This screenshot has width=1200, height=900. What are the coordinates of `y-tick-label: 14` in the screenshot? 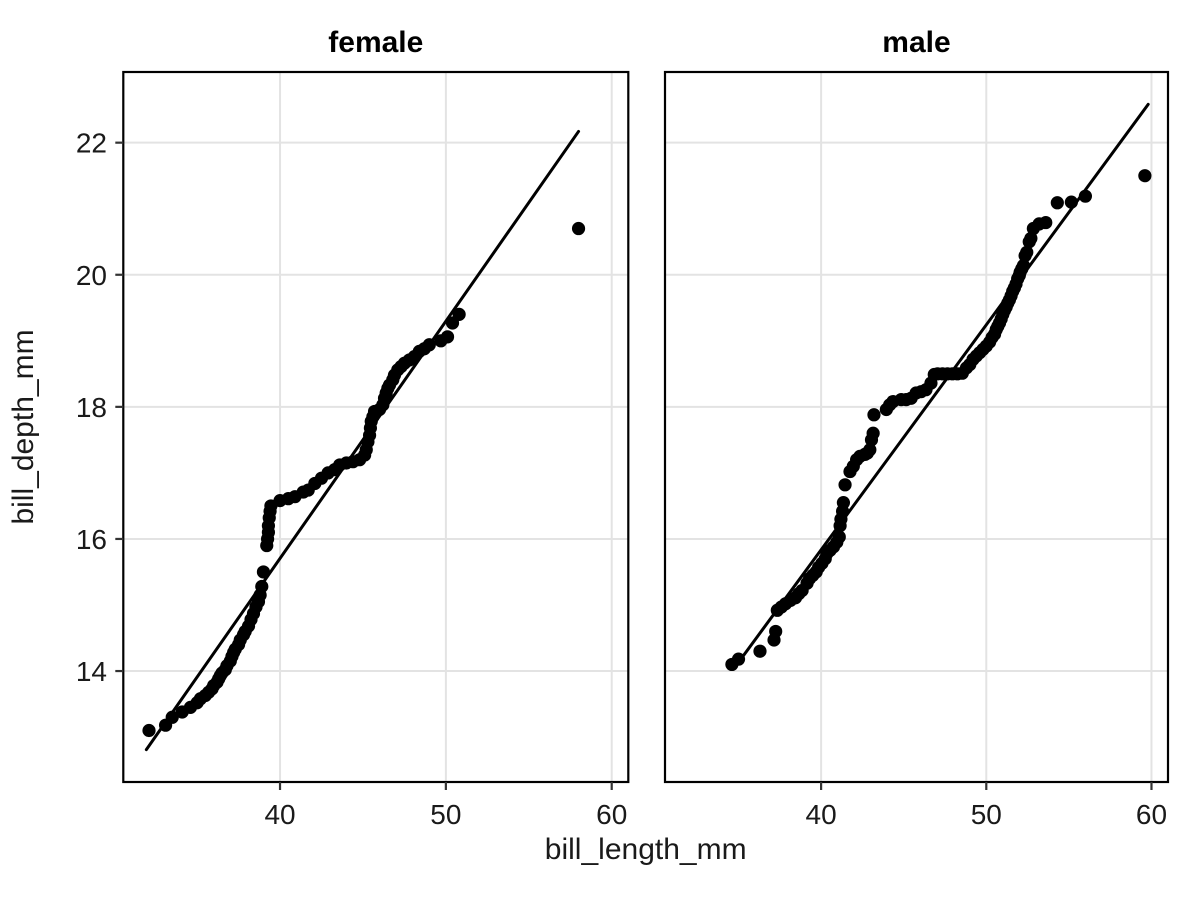 It's located at (91, 671).